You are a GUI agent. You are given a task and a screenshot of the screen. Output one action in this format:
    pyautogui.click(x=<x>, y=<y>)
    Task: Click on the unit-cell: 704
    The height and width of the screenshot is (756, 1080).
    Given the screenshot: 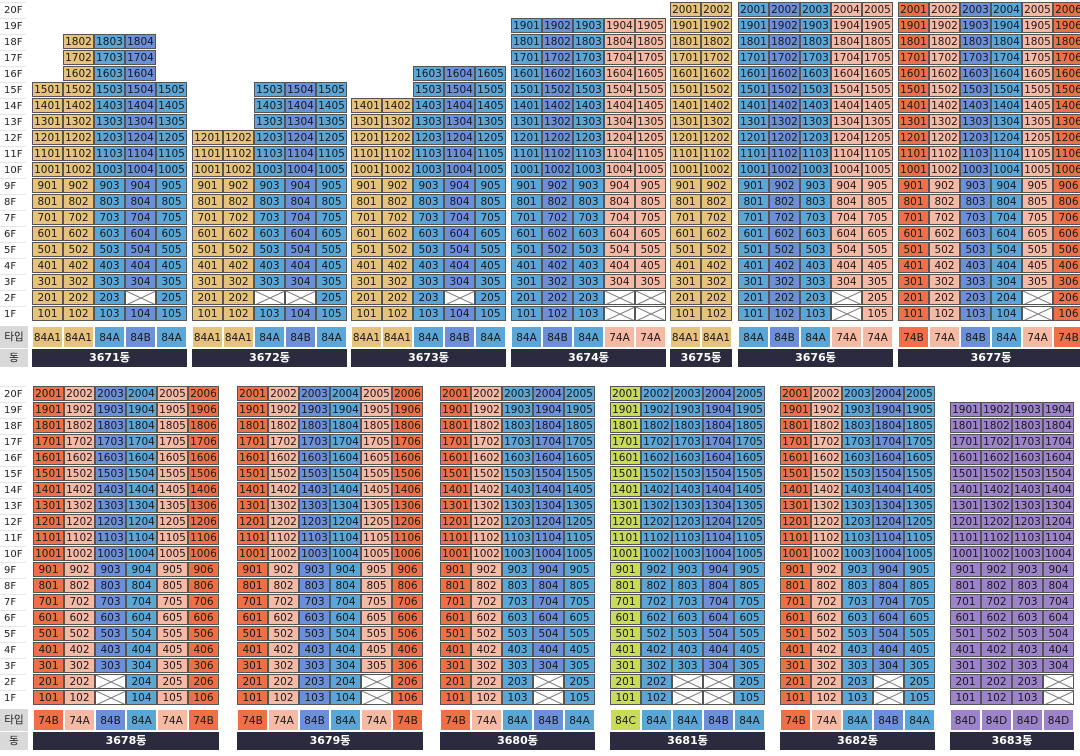 What is the action you would take?
    pyautogui.click(x=140, y=217)
    